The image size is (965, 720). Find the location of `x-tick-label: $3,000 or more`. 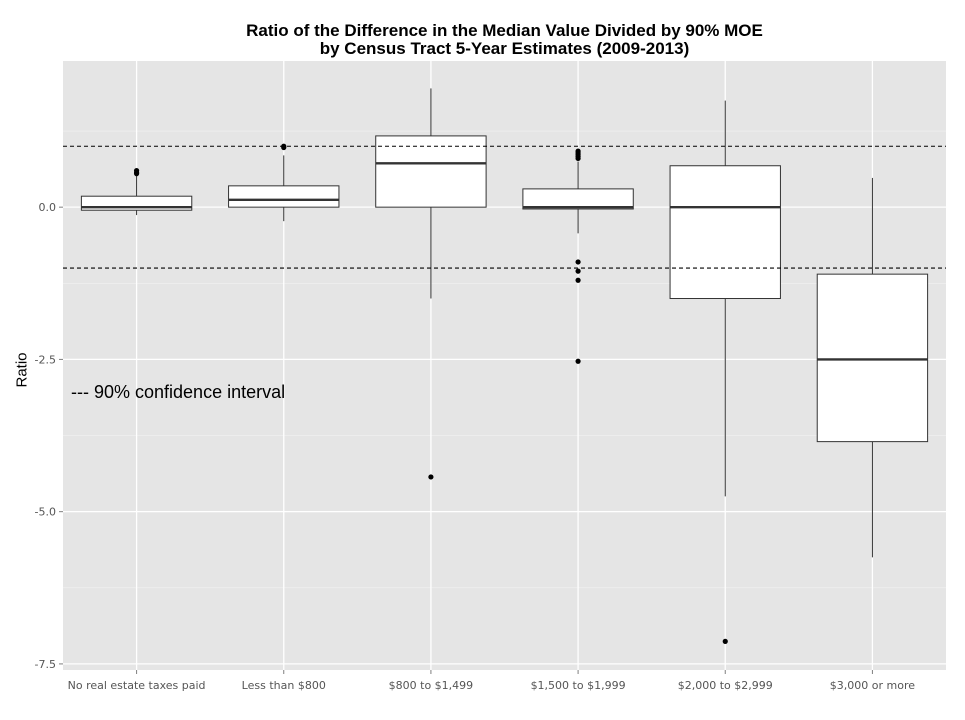

x-tick-label: $3,000 or more is located at coordinates (872, 685).